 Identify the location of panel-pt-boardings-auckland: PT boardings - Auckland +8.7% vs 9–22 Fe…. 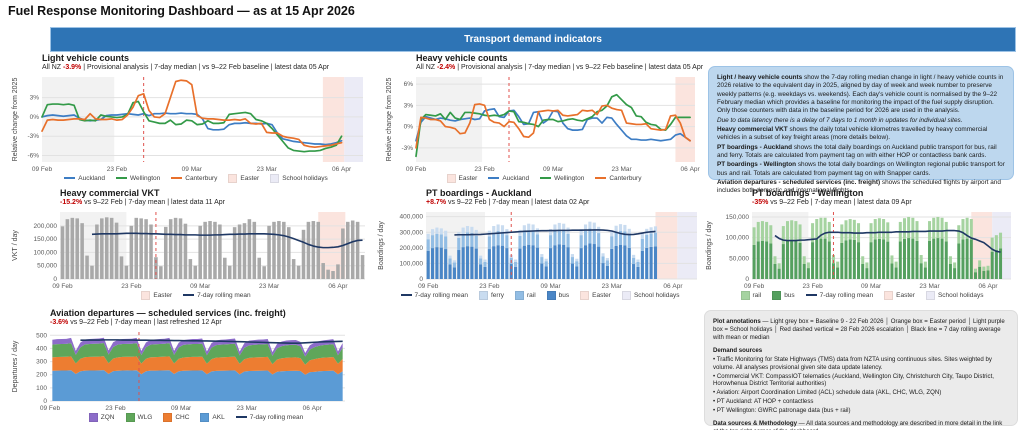
(540, 244).